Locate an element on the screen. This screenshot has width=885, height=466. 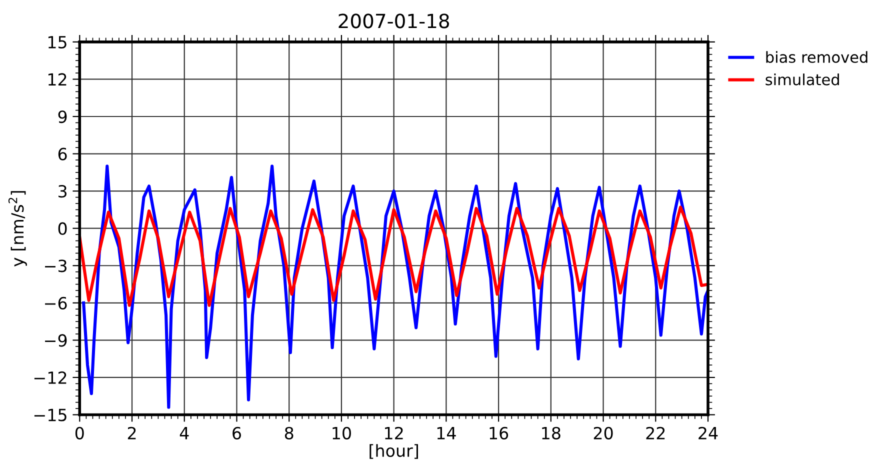
chart-title: 2007-01-18 is located at coordinates (393, 21).